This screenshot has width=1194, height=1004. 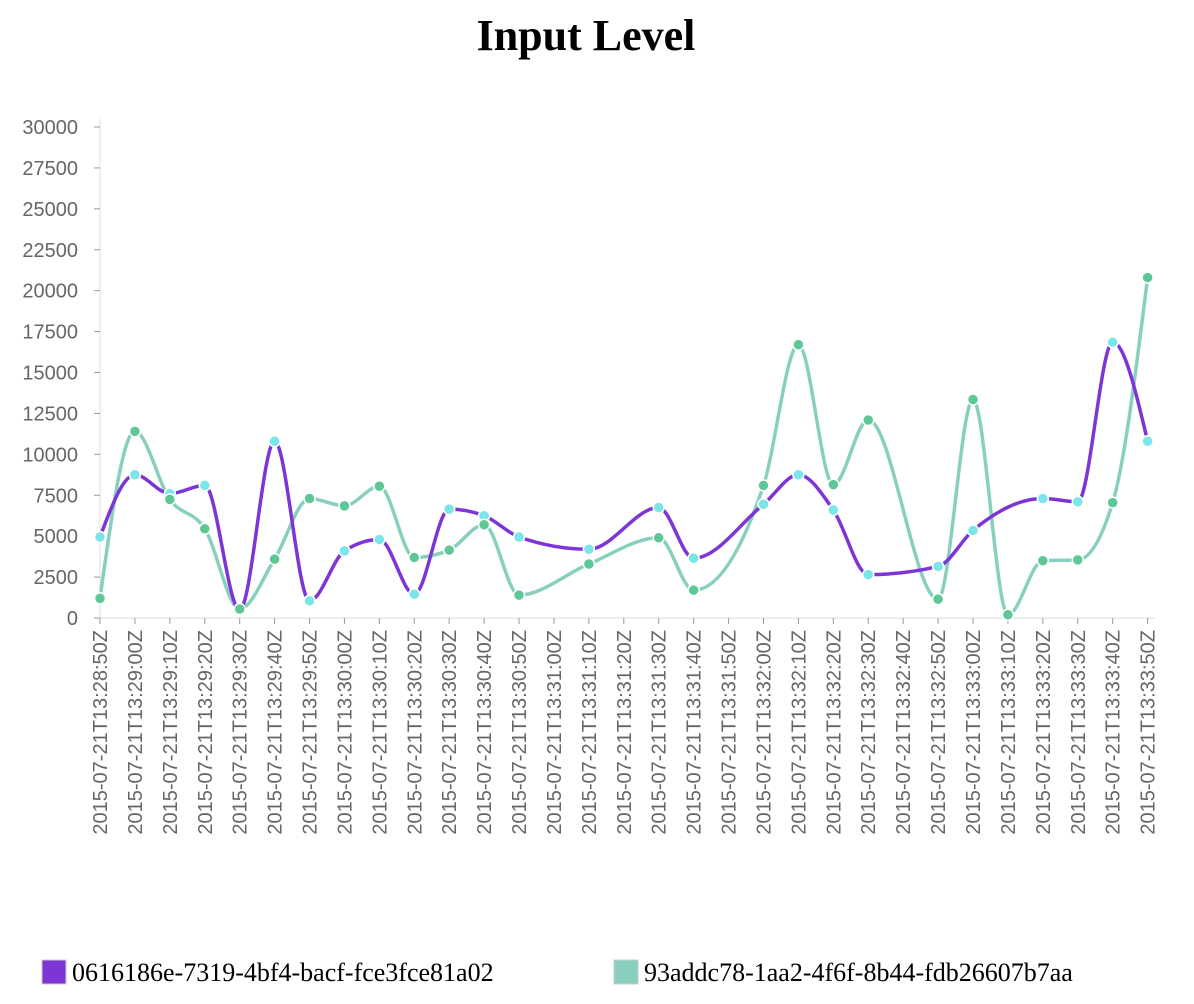 What do you see at coordinates (586, 35) in the screenshot?
I see `chart-title: Input Level` at bounding box center [586, 35].